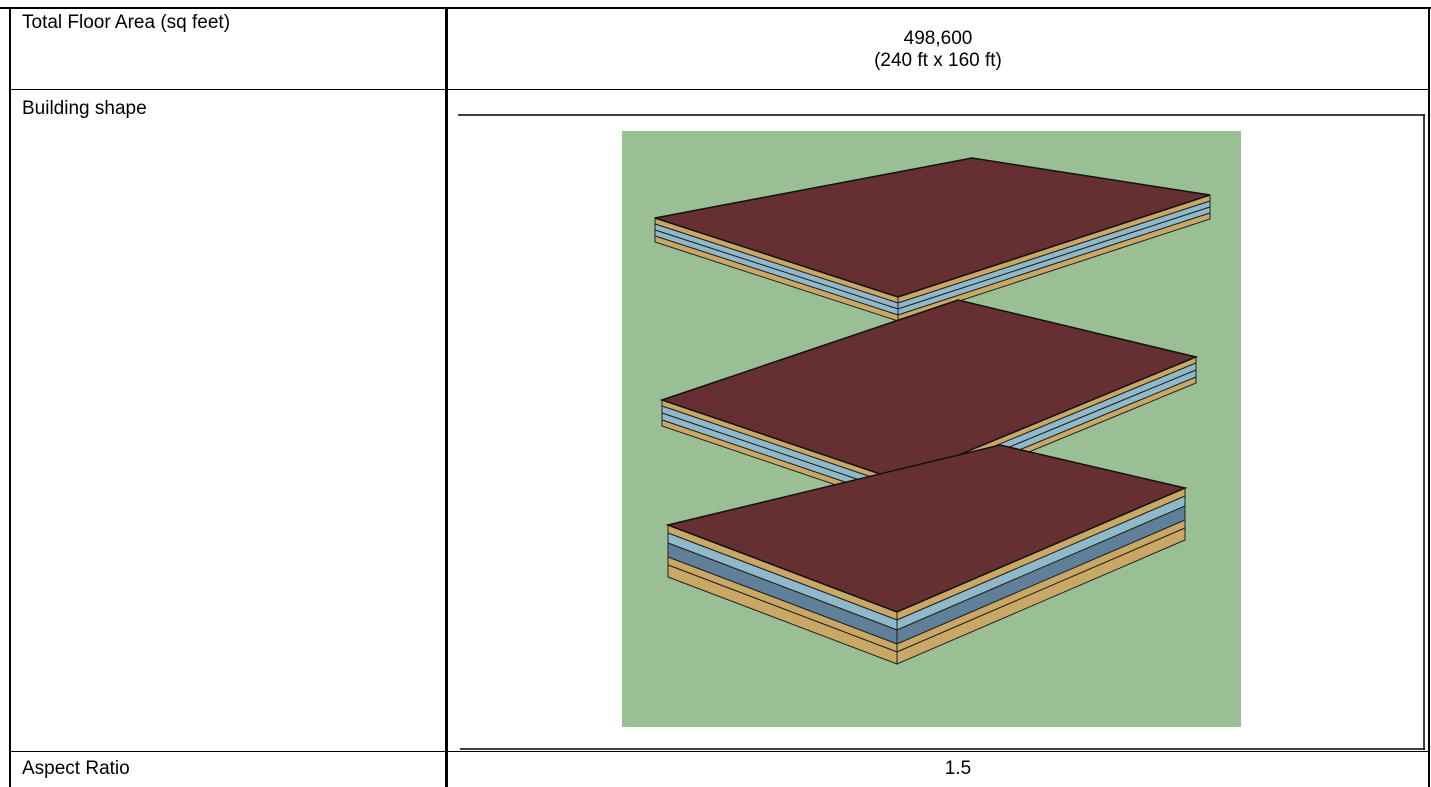  What do you see at coordinates (446, 397) in the screenshot?
I see `column-divider` at bounding box center [446, 397].